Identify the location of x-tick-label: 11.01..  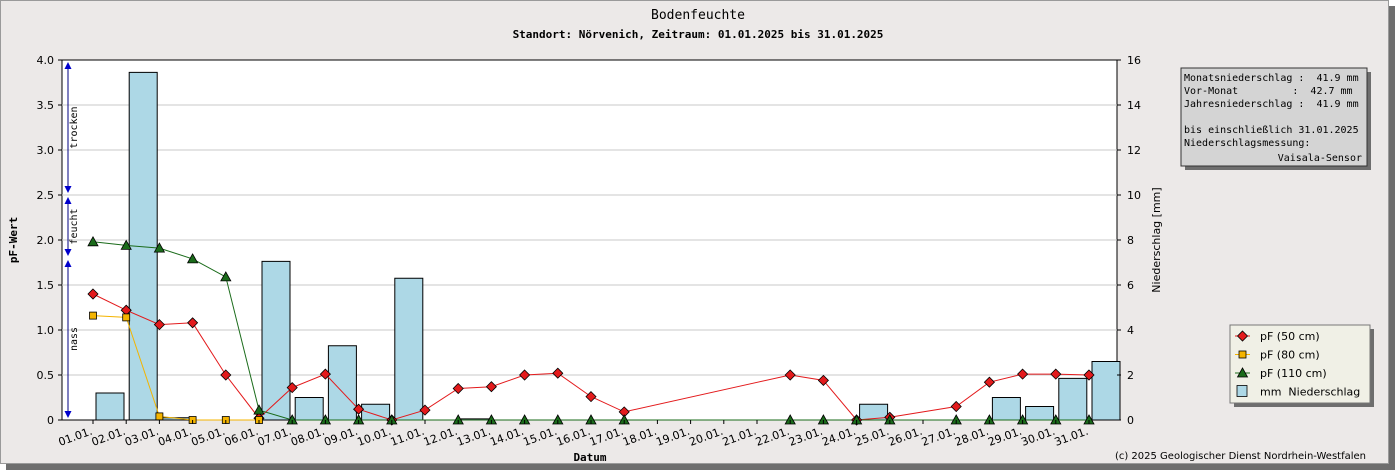
(407, 437).